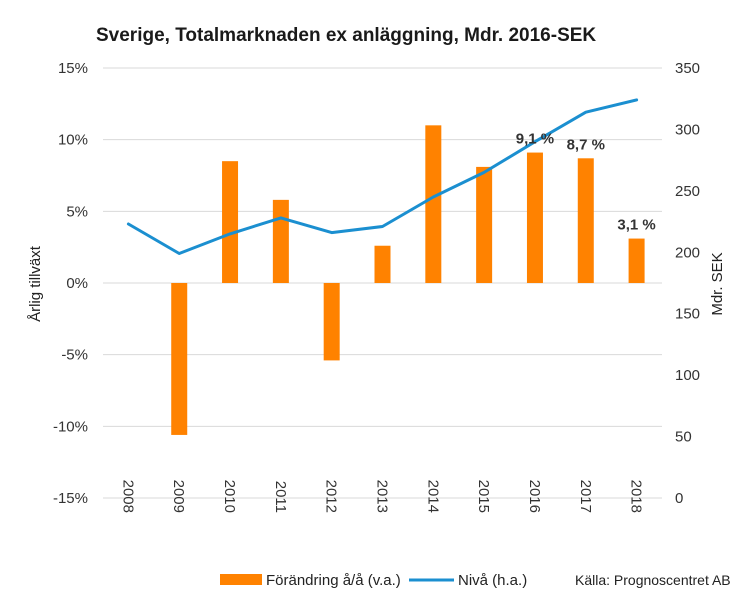 The image size is (746, 600). What do you see at coordinates (483, 496) in the screenshot?
I see `x-tick-label: 2015` at bounding box center [483, 496].